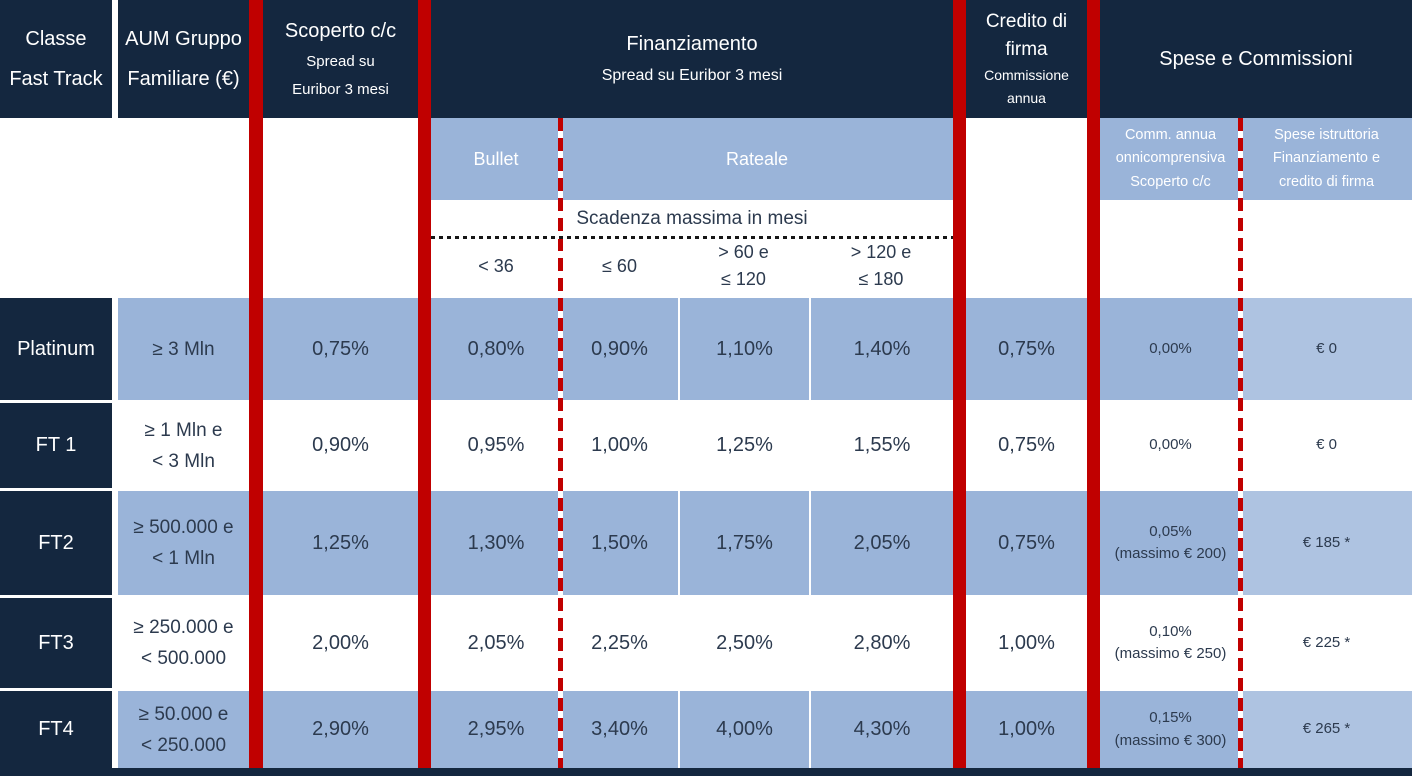 The width and height of the screenshot is (1412, 776). Describe the element at coordinates (1170, 729) in the screenshot. I see `ft4-comm-cell: 0,15% (massimo € 300)` at that location.